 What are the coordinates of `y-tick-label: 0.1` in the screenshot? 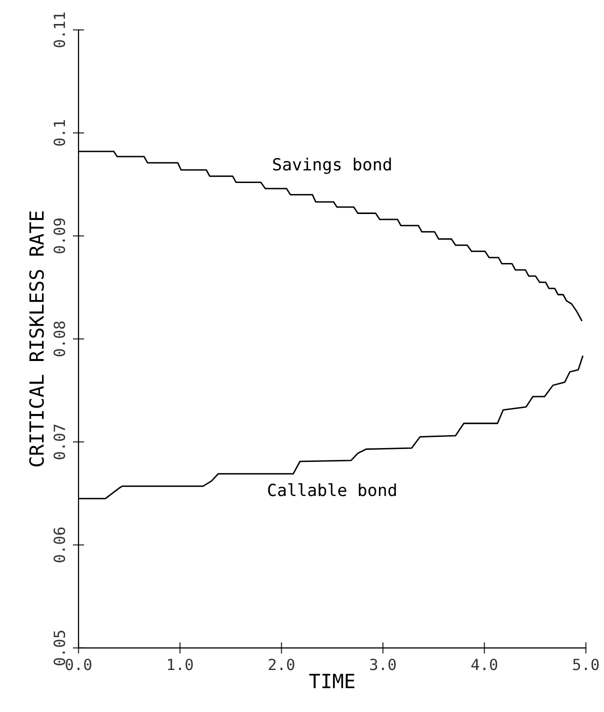 It's located at (60, 133).